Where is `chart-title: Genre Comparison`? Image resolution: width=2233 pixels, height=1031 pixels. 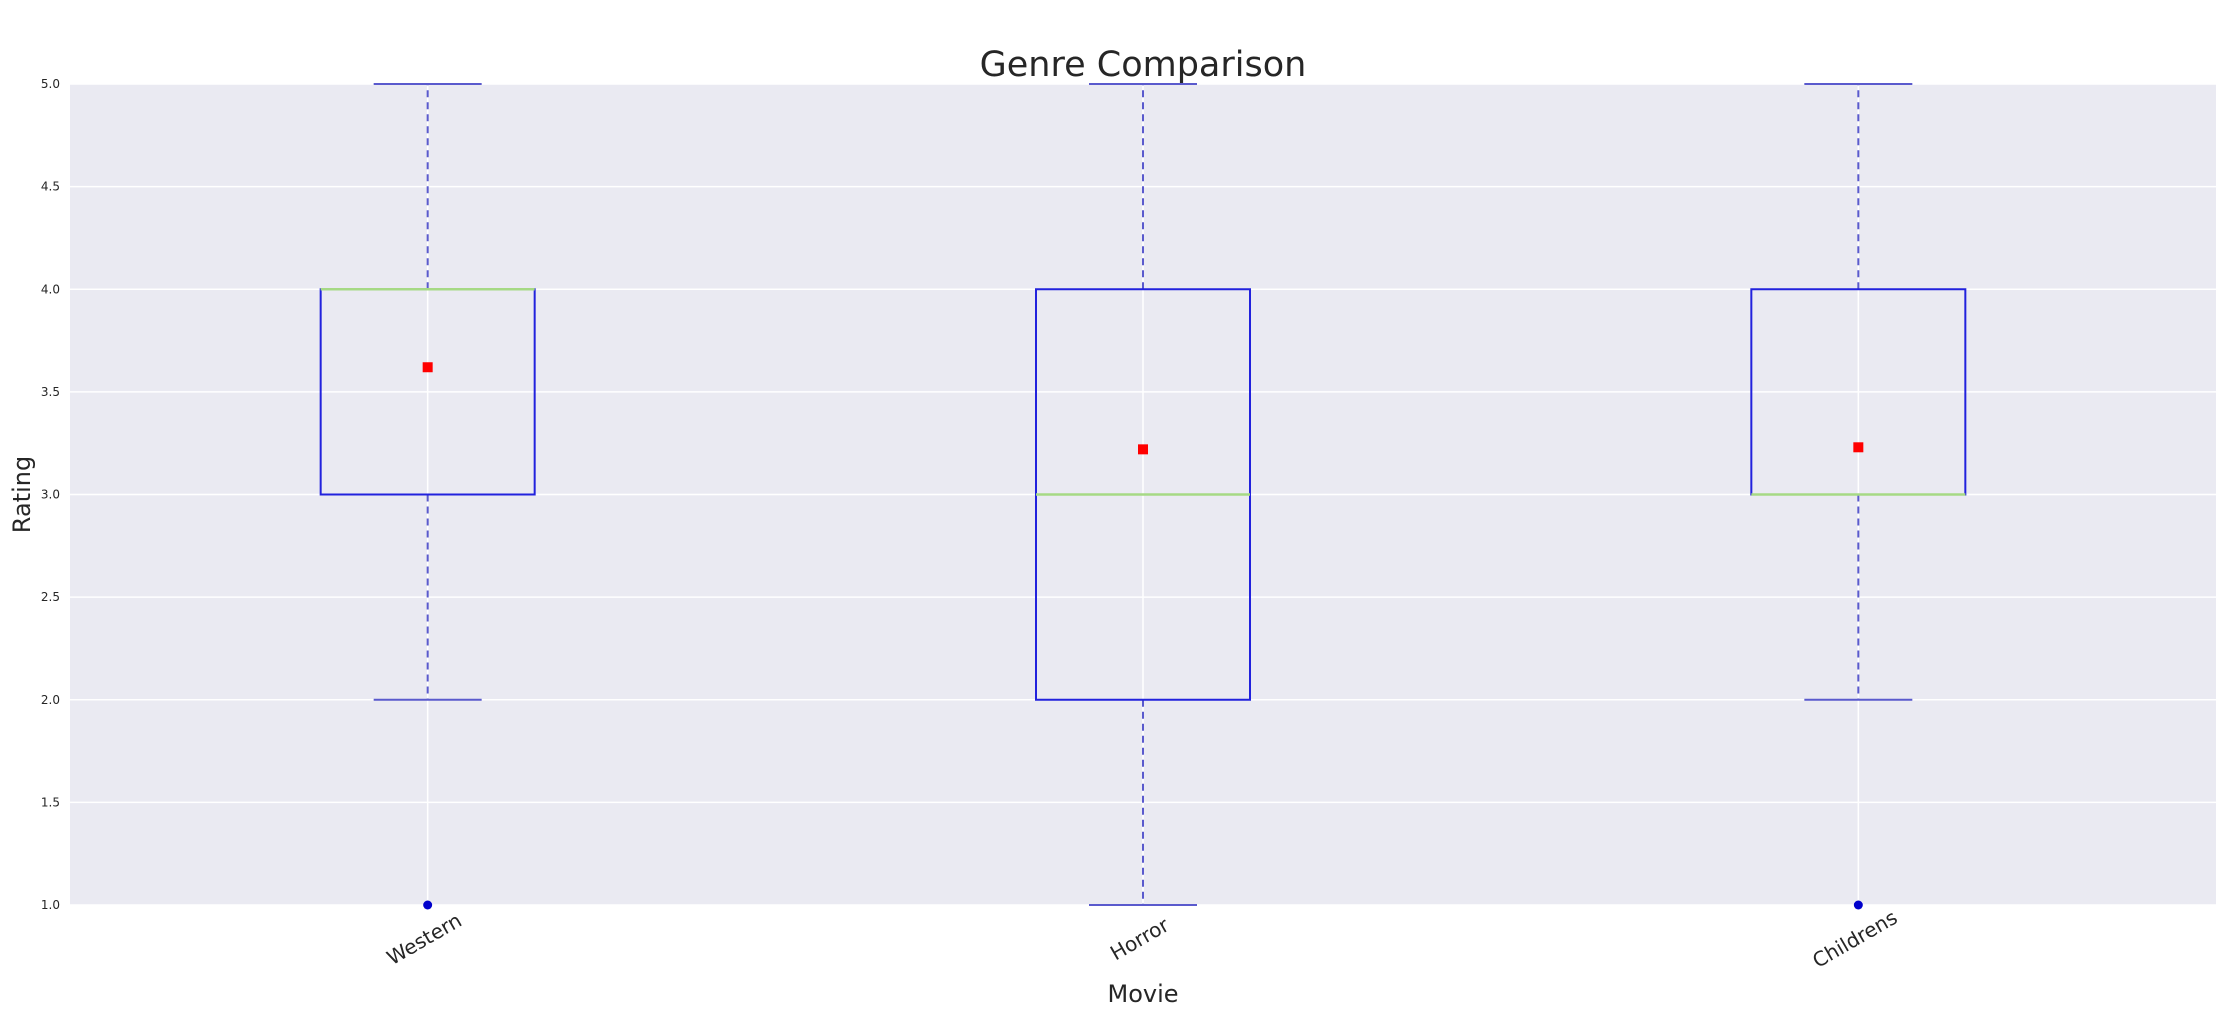
chart-title: Genre Comparison is located at coordinates (1143, 65).